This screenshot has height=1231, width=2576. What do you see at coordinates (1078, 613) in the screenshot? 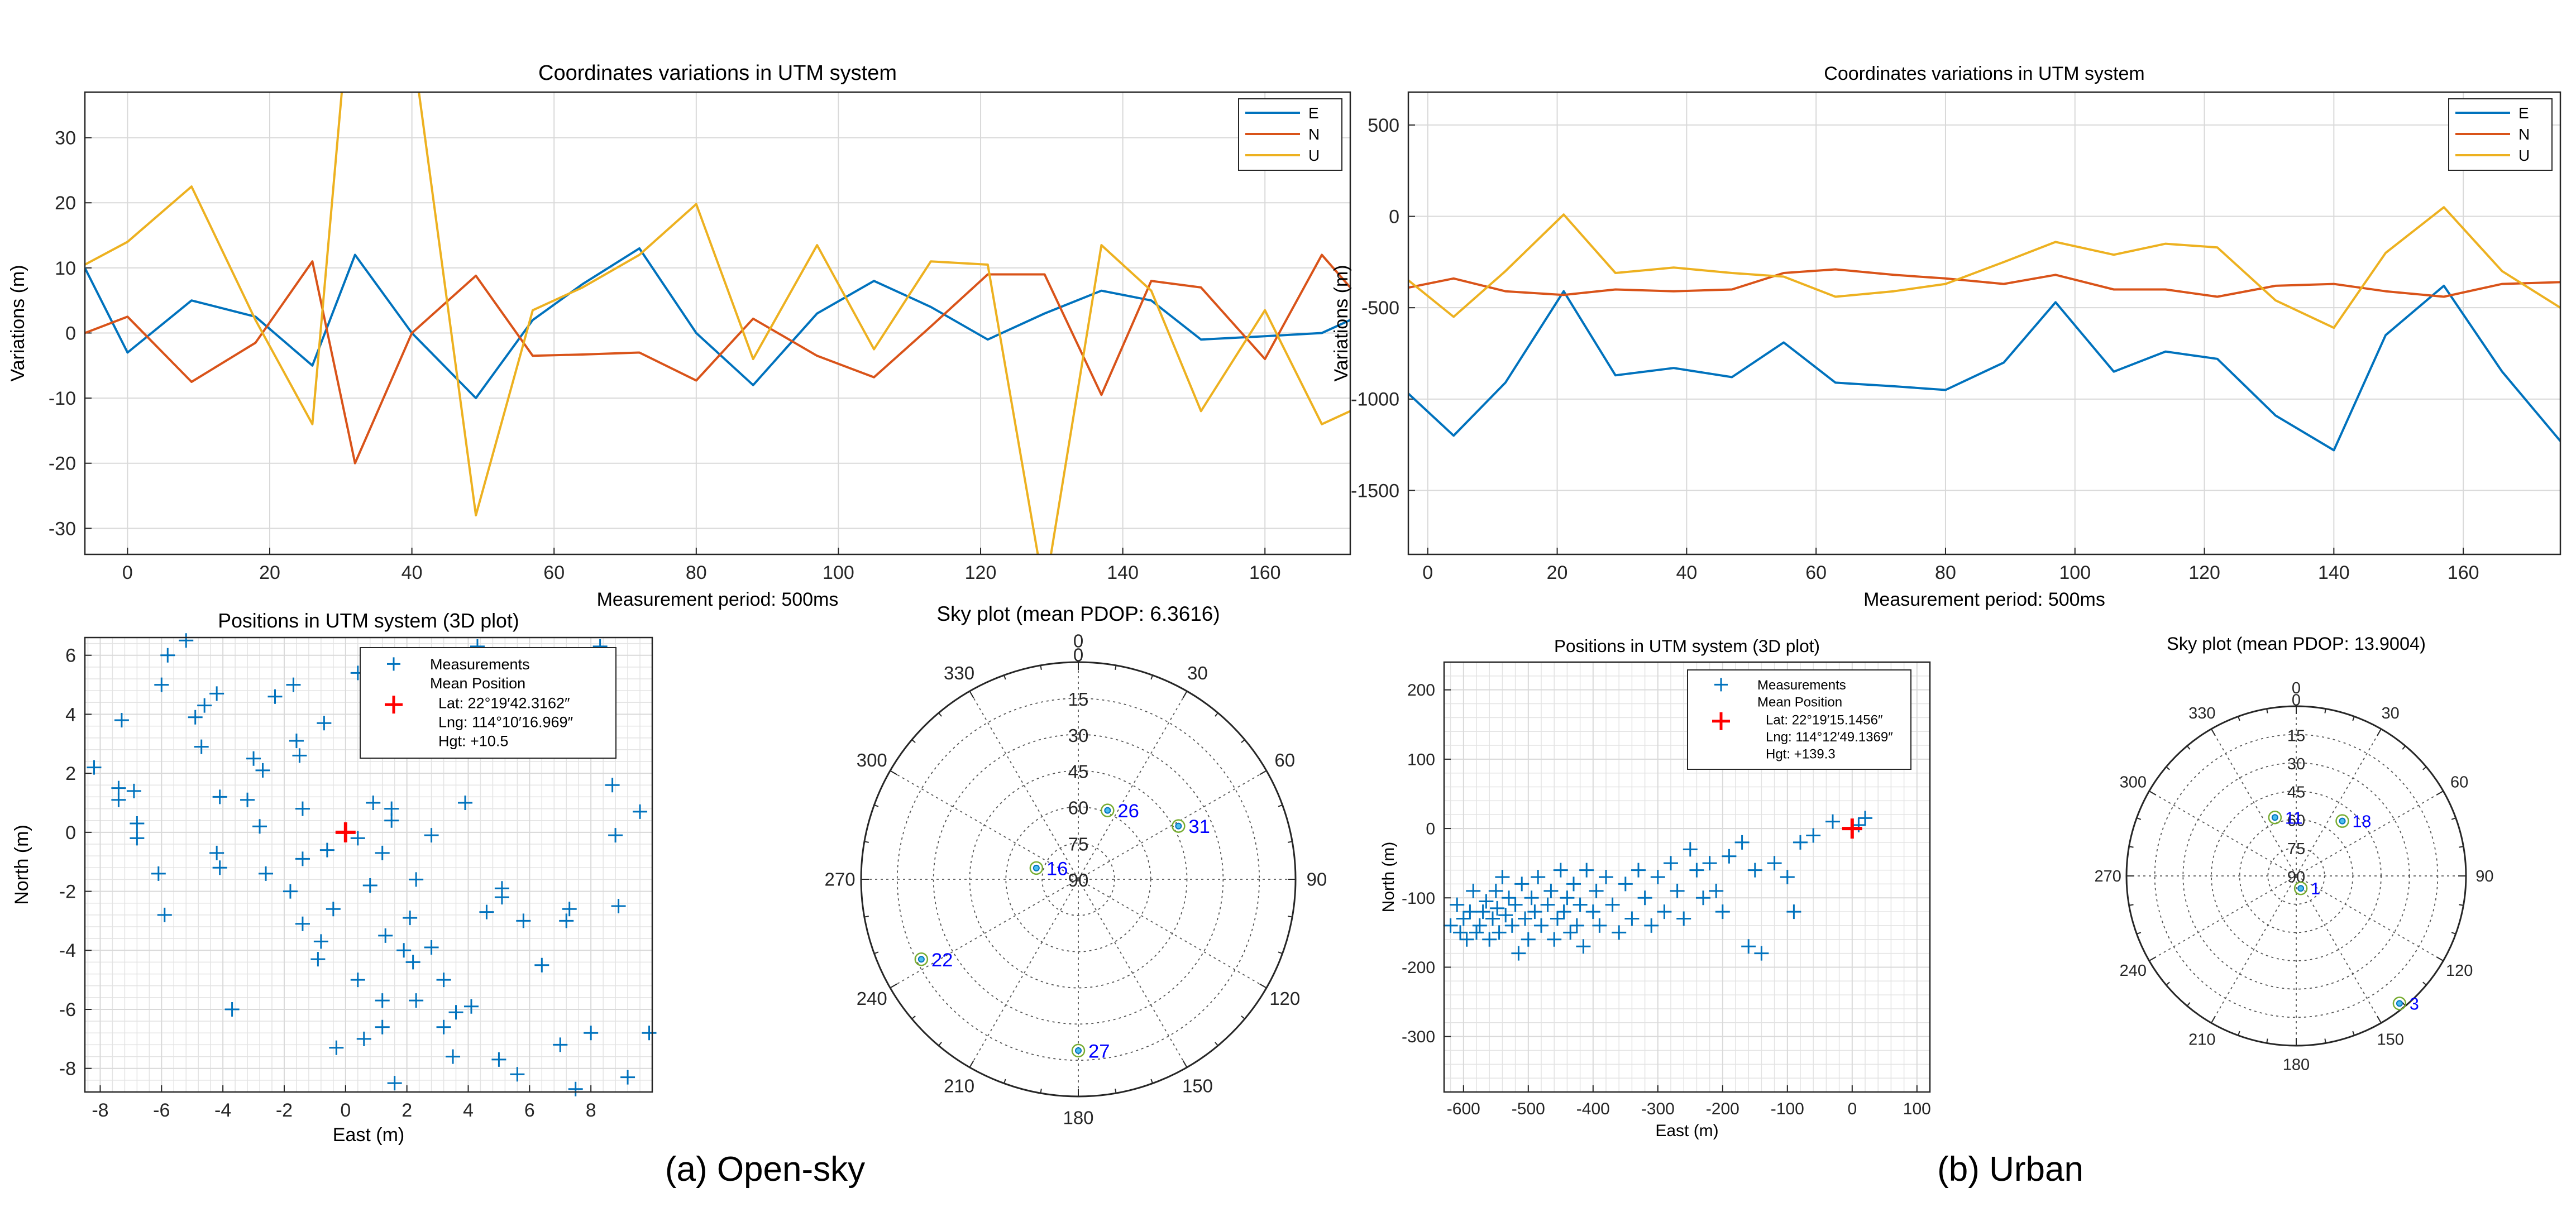
I see `sky-plot-title: Sky plot (mean PDOP: 6.3616)` at bounding box center [1078, 613].